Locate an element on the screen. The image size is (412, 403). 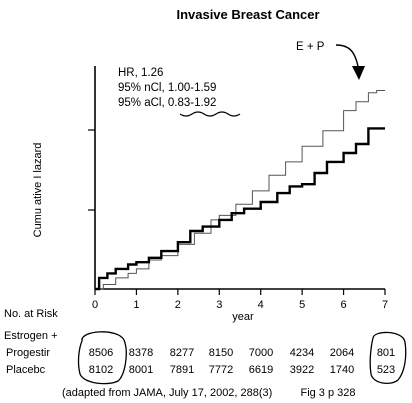
ep-annotation-label: E + P is located at coordinates (310, 47).